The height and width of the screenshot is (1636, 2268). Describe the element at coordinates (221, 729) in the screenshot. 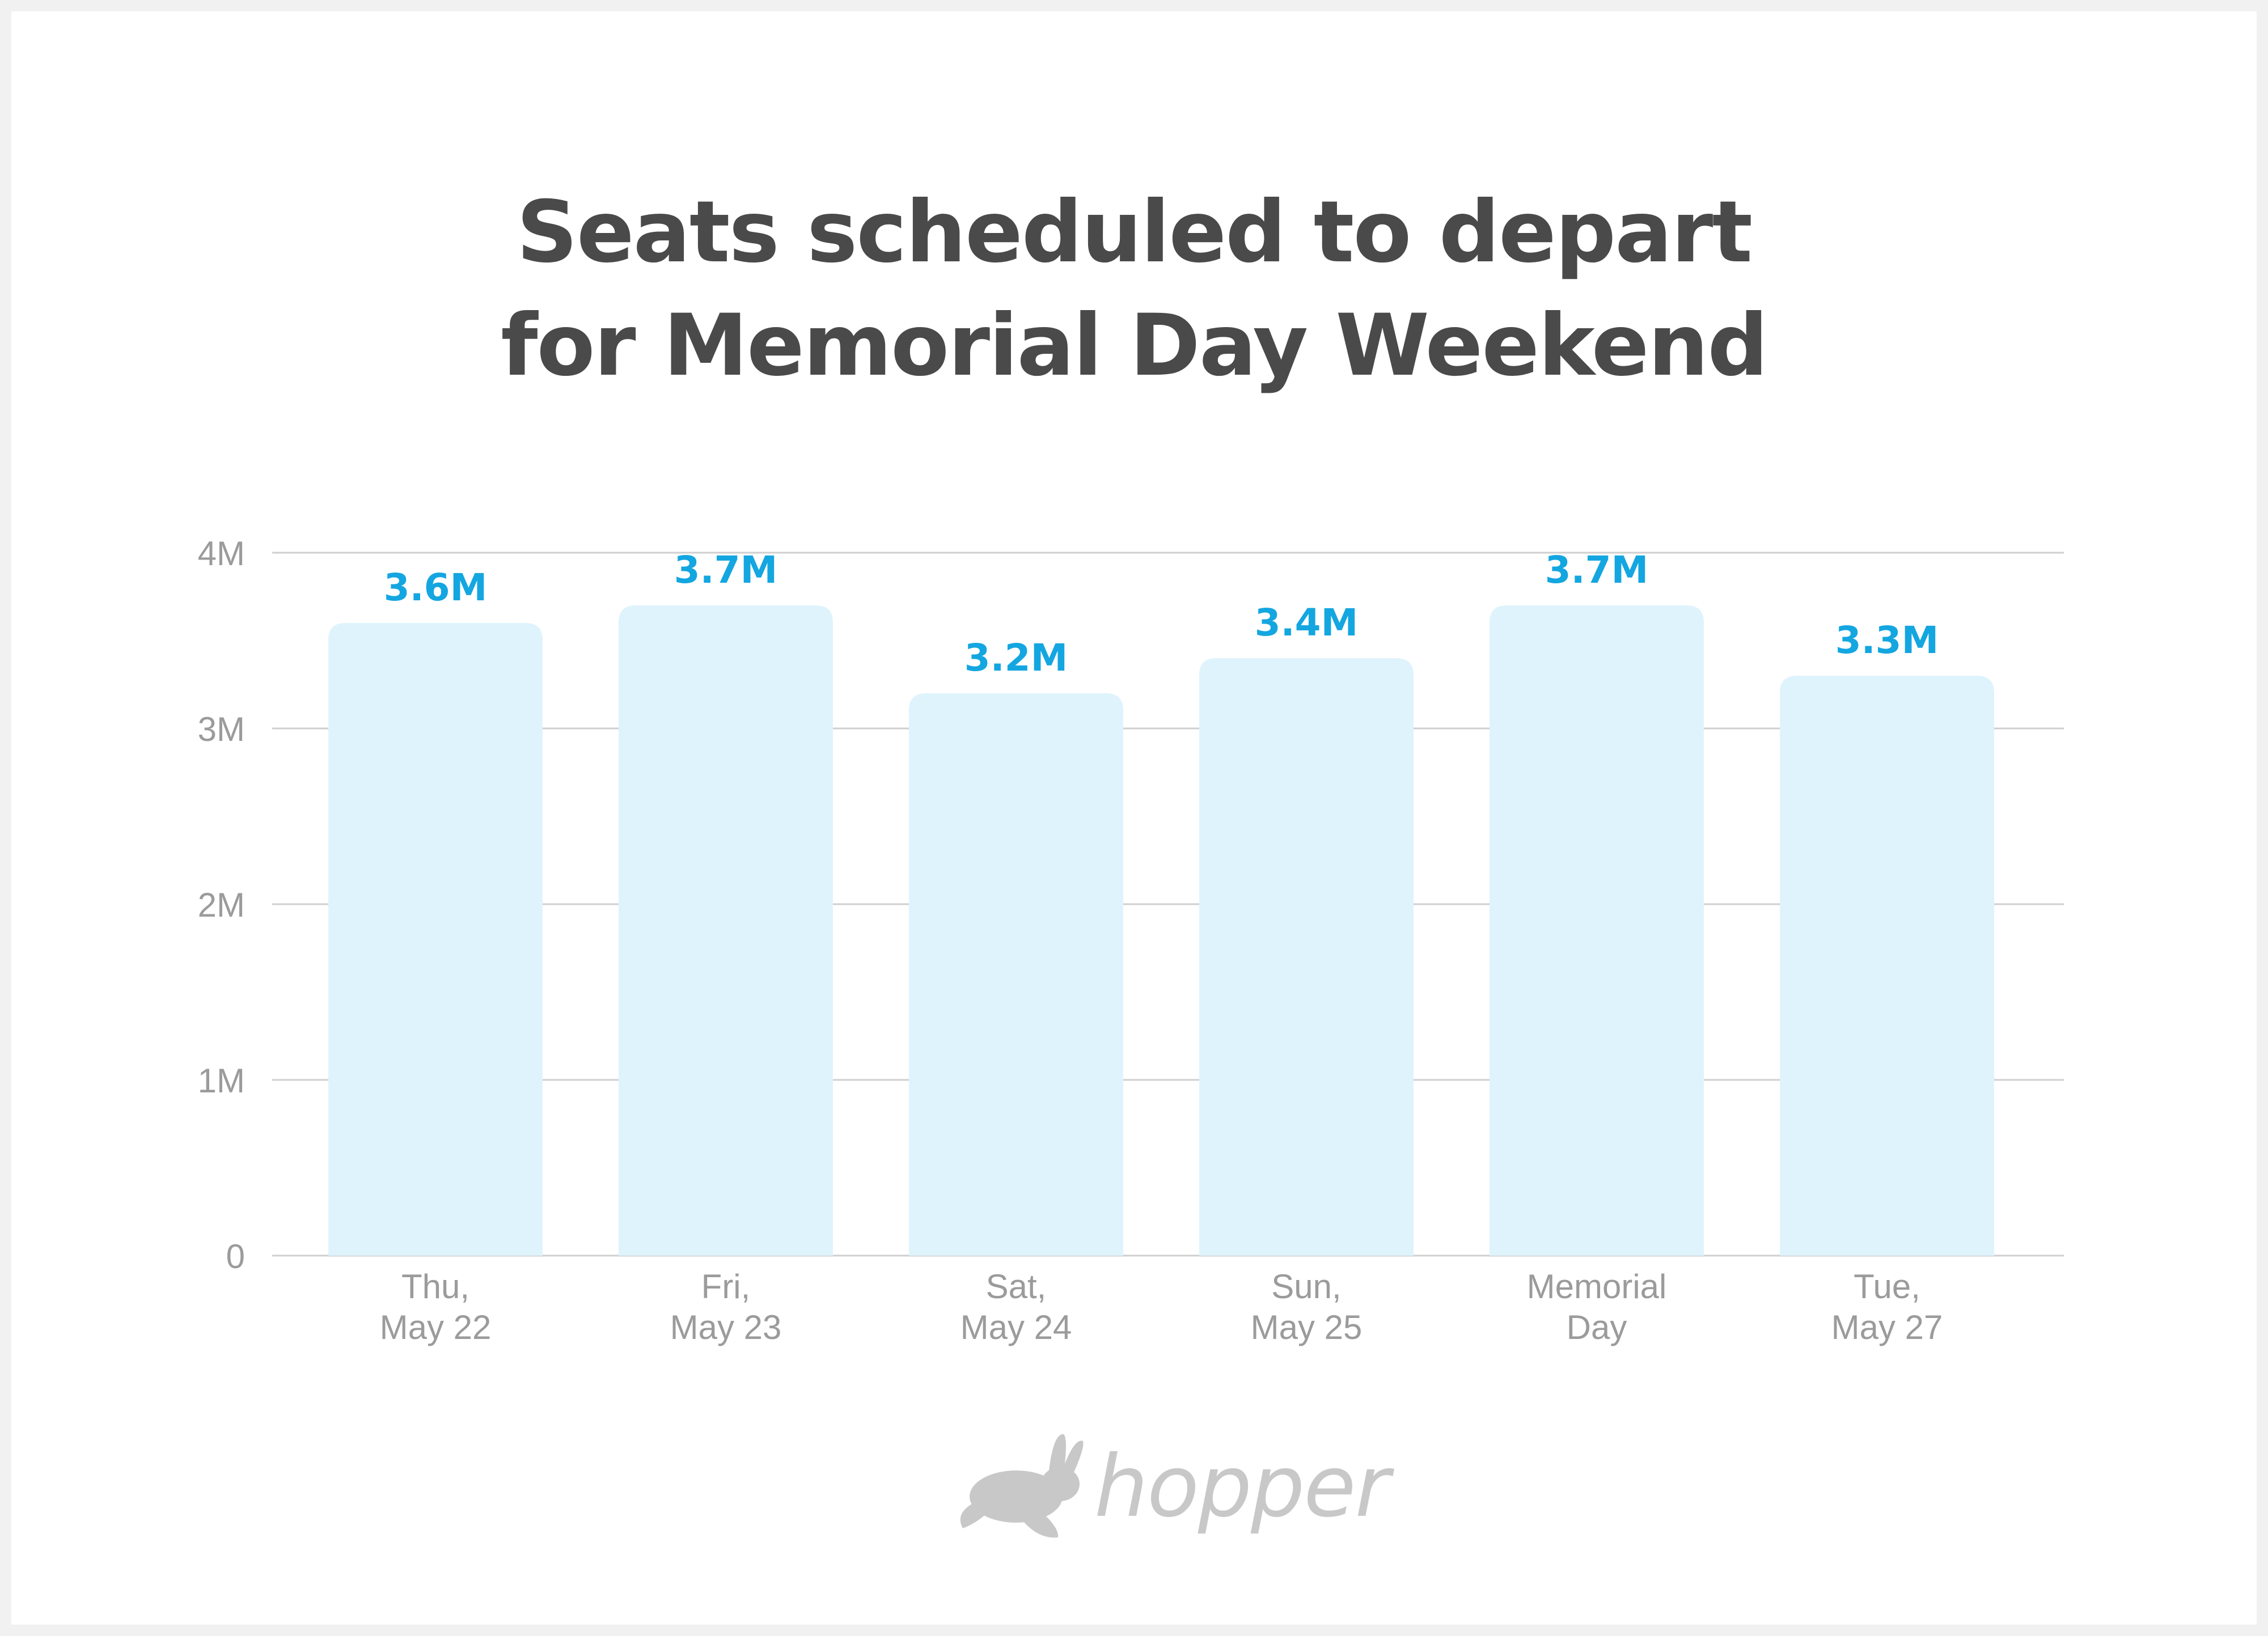

I see `y-tick-label: 3M` at that location.